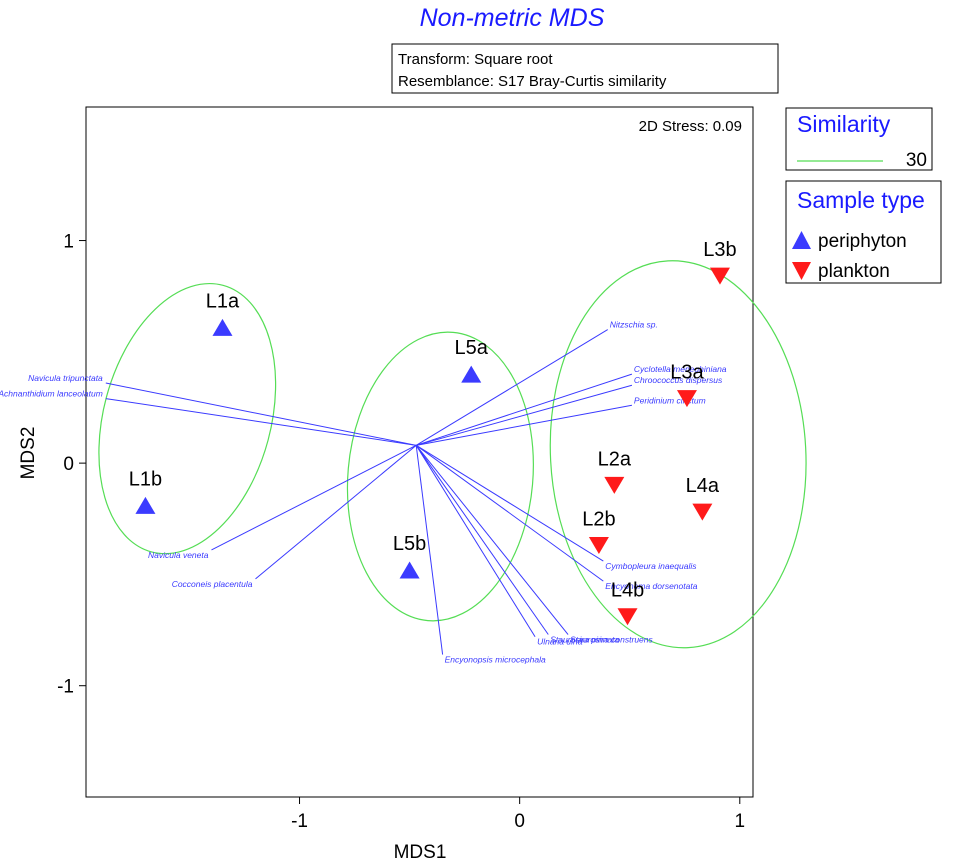  What do you see at coordinates (627, 617) in the screenshot?
I see `point-l4b` at bounding box center [627, 617].